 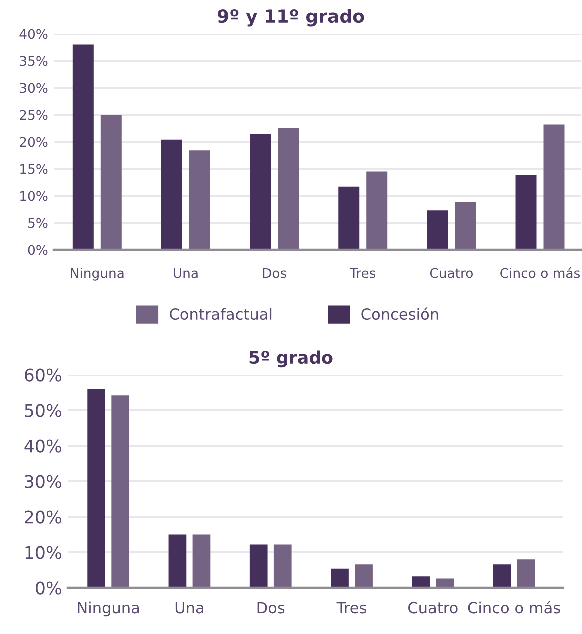 I want to click on y-tick-label: 35%, so click(x=34, y=61).